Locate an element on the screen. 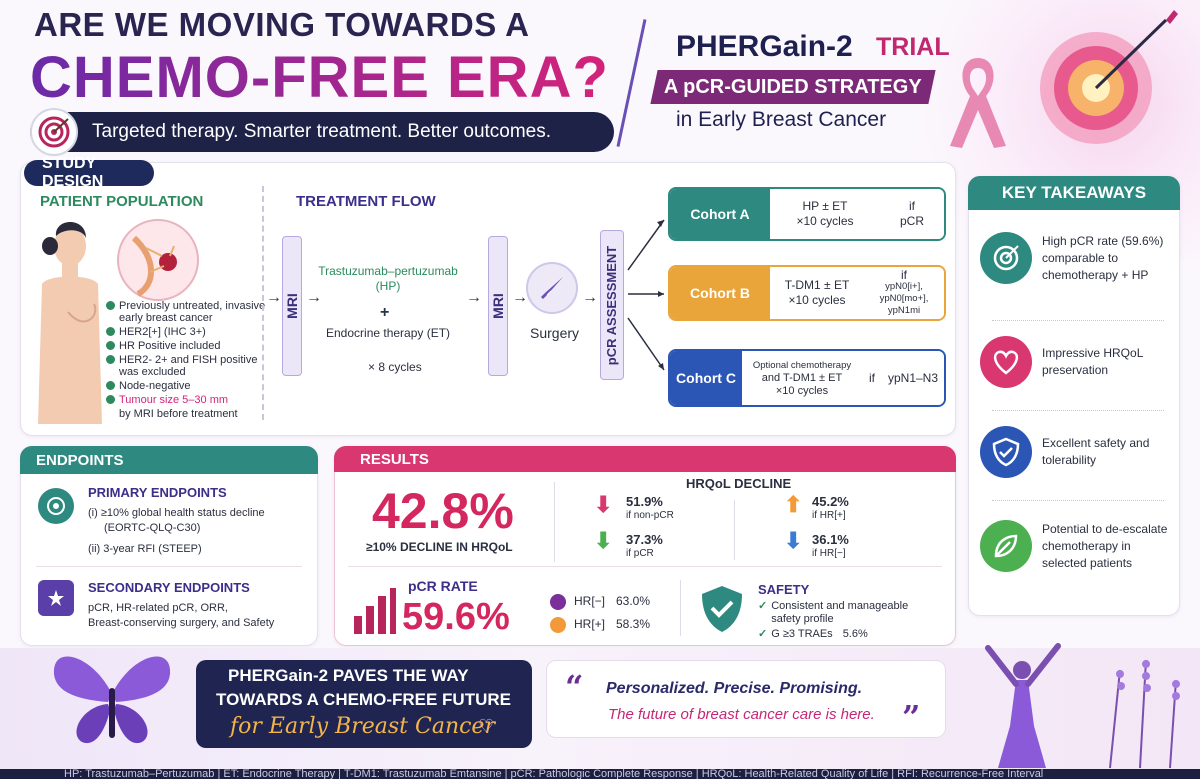 The image size is (1200, 779). strategy-text: A pCR-GUIDED STRATEGY is located at coordinates (793, 86).